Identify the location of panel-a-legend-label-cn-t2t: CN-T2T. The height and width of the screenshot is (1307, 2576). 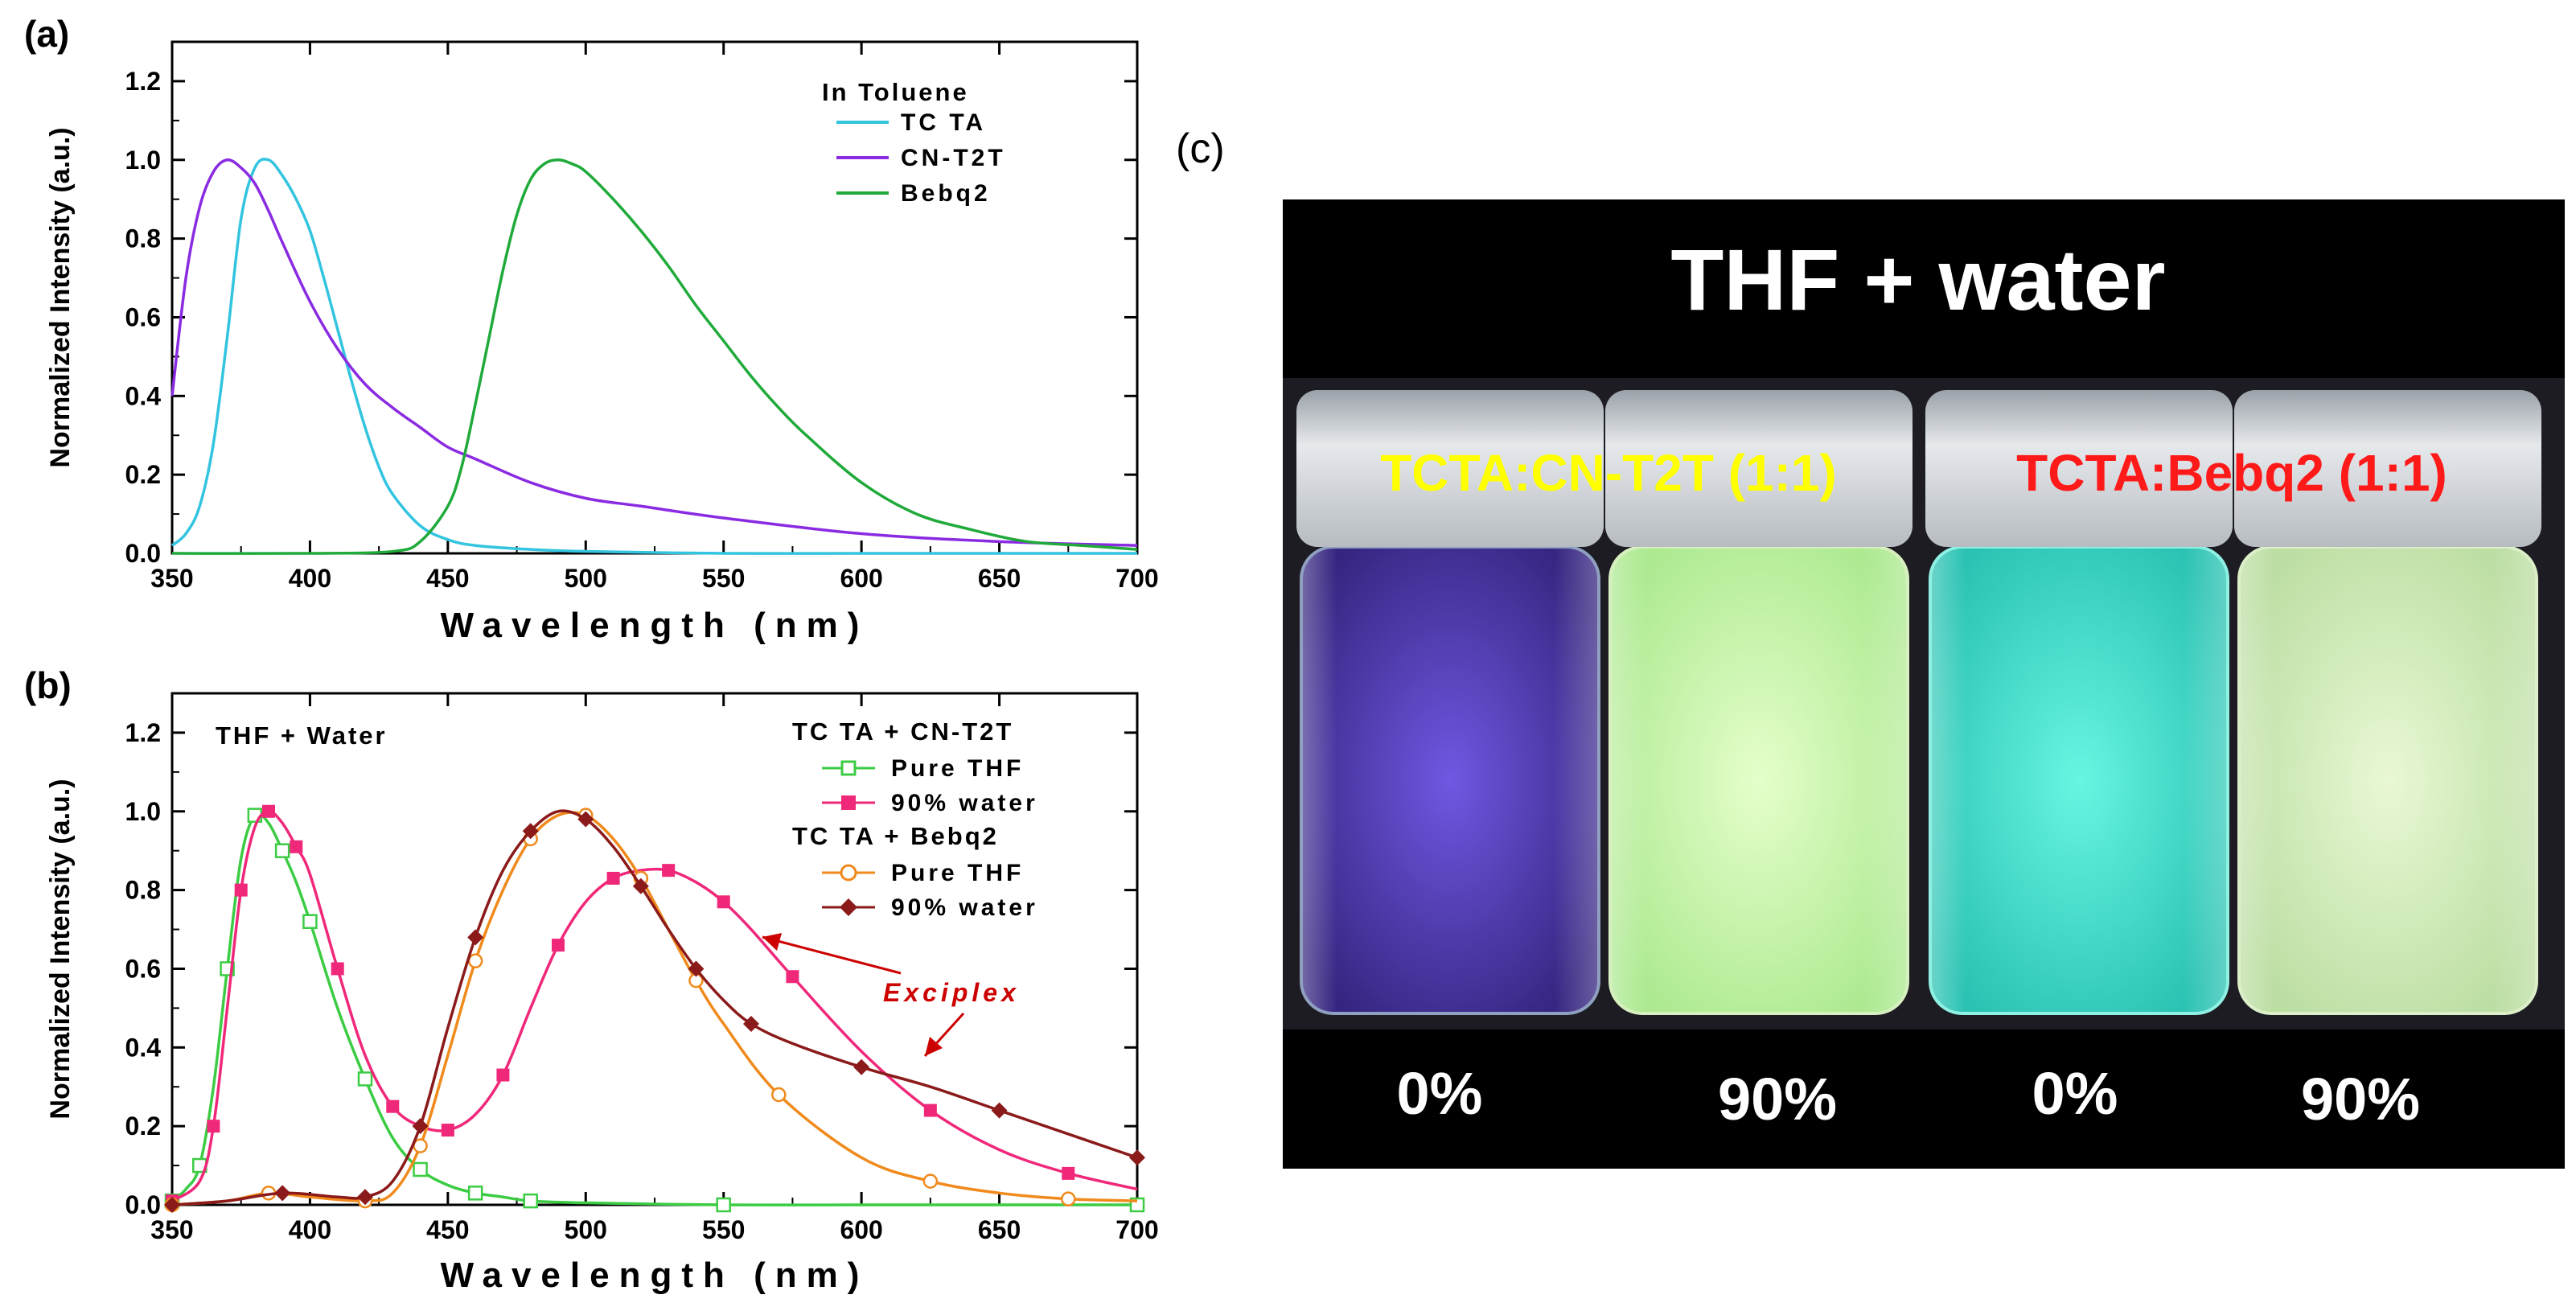
(953, 158).